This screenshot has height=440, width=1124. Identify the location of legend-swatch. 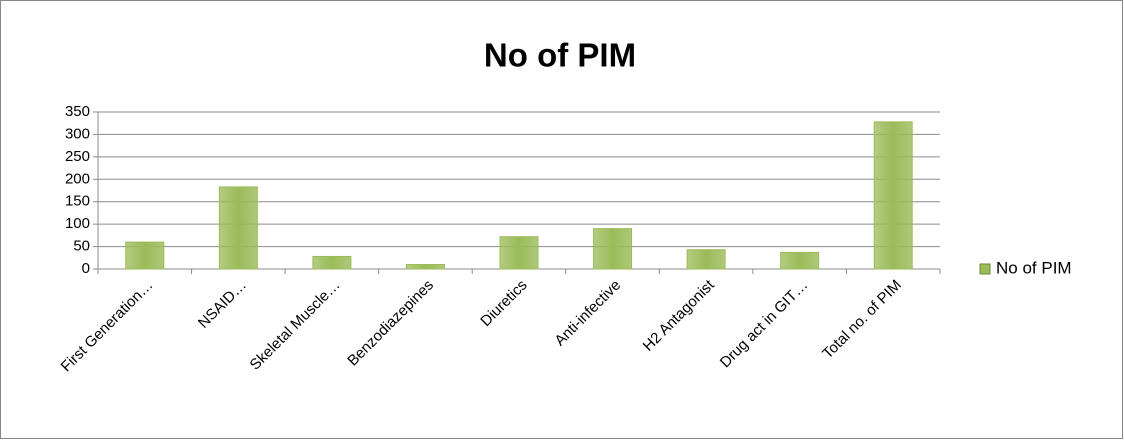
(985, 269).